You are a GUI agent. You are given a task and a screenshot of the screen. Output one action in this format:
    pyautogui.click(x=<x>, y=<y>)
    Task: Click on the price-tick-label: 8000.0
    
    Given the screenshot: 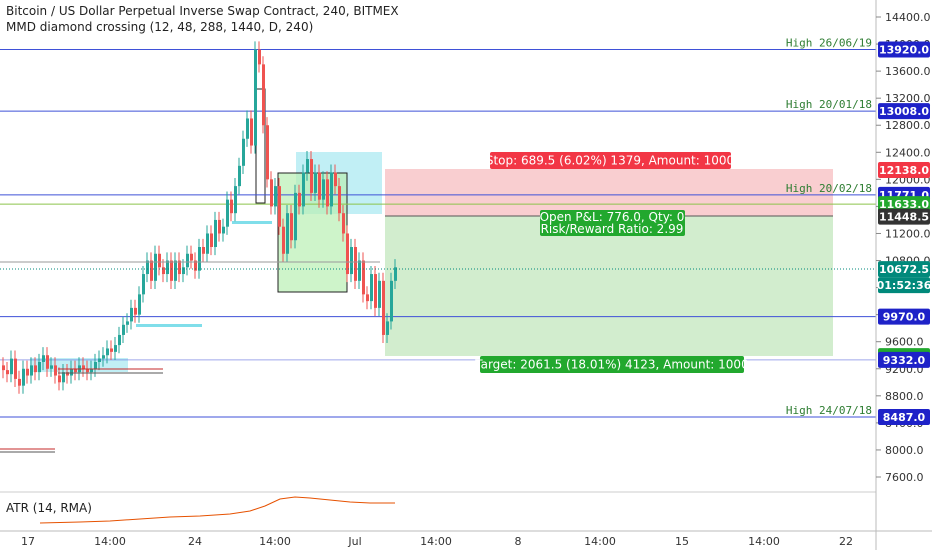 What is the action you would take?
    pyautogui.click(x=904, y=450)
    